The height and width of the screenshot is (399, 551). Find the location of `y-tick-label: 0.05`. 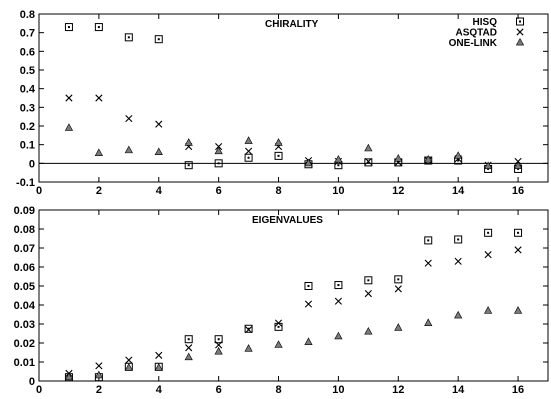

y-tick-label: 0.05 is located at coordinates (24, 287).